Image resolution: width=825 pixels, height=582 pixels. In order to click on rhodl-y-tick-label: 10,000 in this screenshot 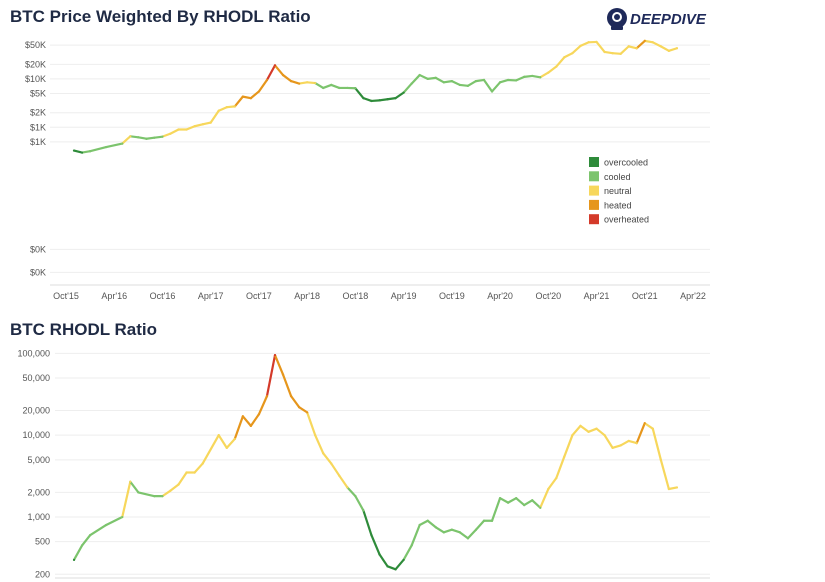, I will do `click(36, 435)`.